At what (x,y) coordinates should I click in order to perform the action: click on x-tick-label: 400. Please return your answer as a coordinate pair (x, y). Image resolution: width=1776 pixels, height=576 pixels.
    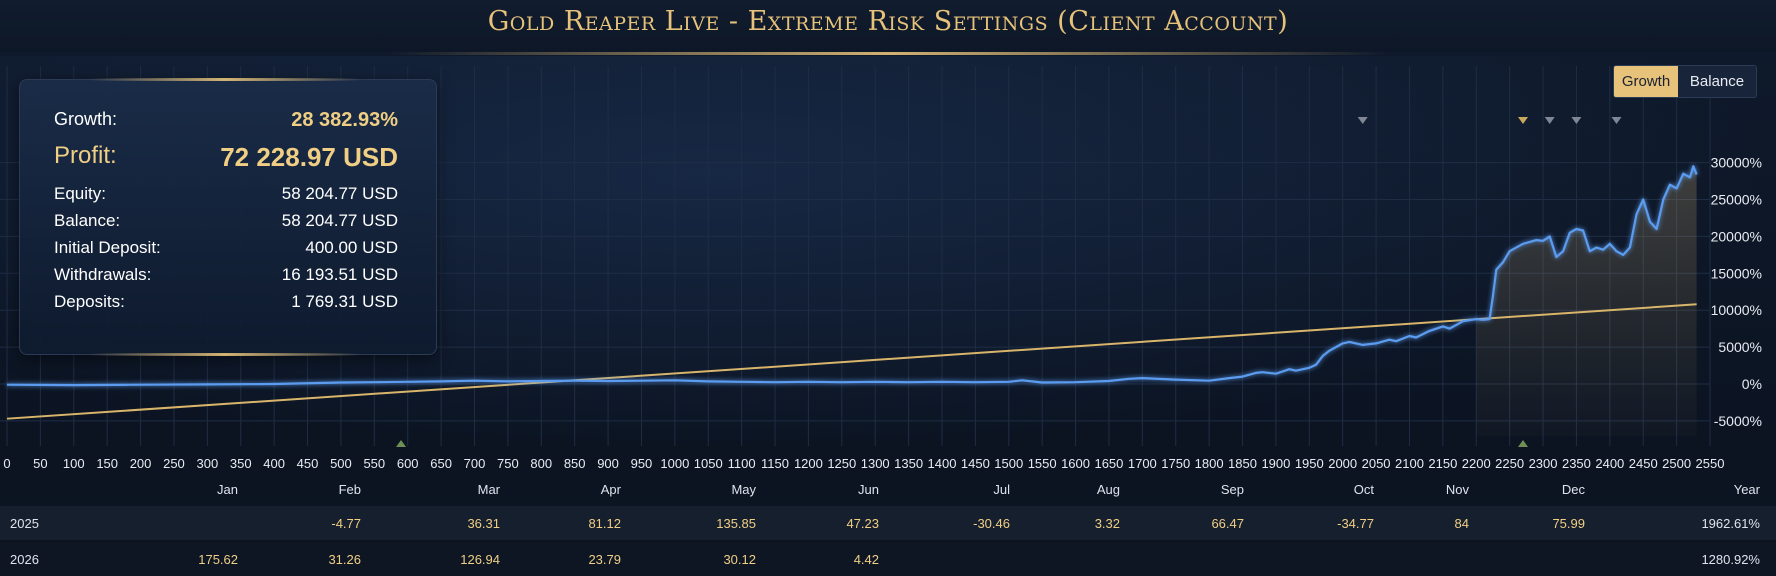
    Looking at the image, I should click on (274, 463).